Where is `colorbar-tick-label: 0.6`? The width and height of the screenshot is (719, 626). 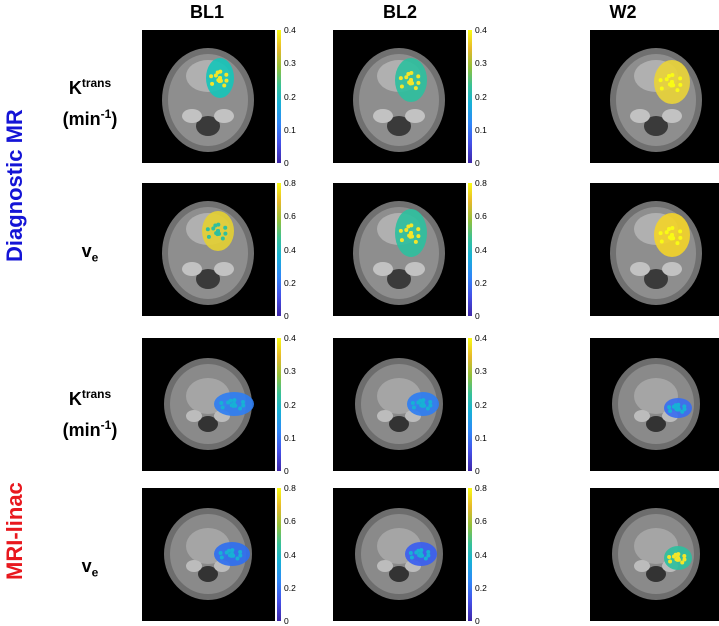
colorbar-tick-label: 0.6 is located at coordinates (481, 216).